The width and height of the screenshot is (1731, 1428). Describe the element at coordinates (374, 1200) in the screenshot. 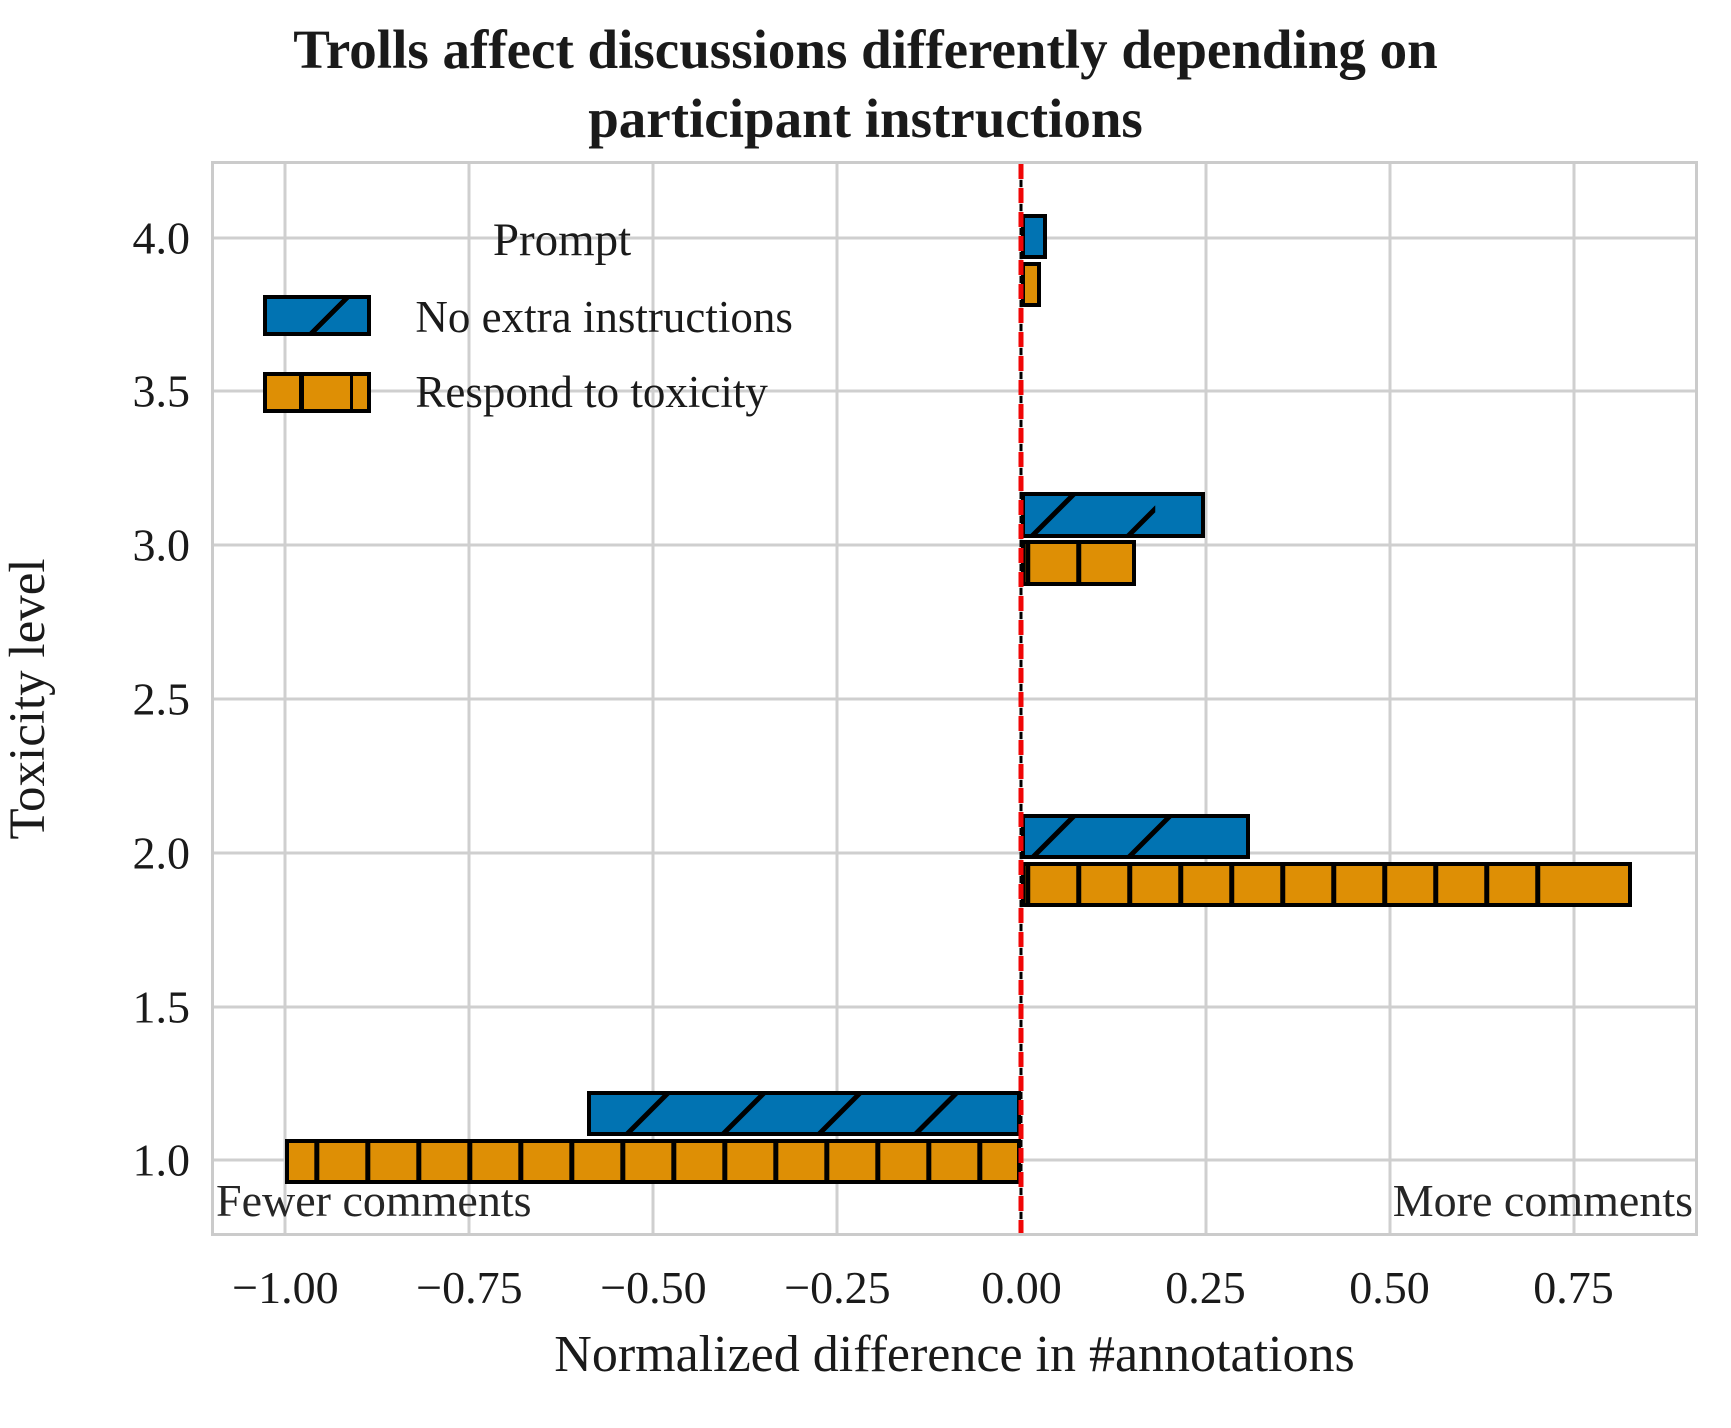

I see `annotation-fewer-comments: Fewer comments` at that location.